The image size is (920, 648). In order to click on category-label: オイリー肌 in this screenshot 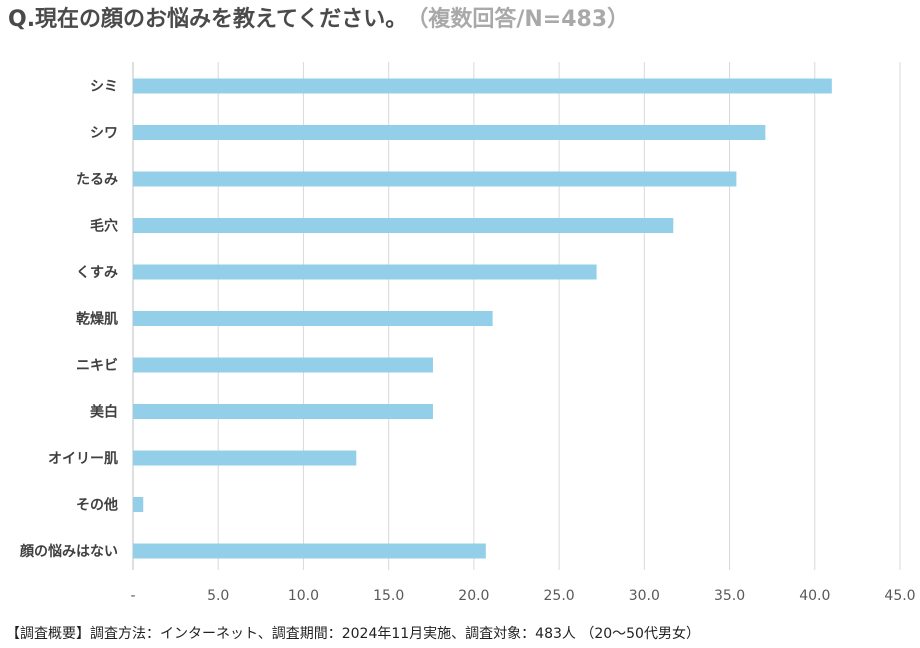, I will do `click(83, 459)`.